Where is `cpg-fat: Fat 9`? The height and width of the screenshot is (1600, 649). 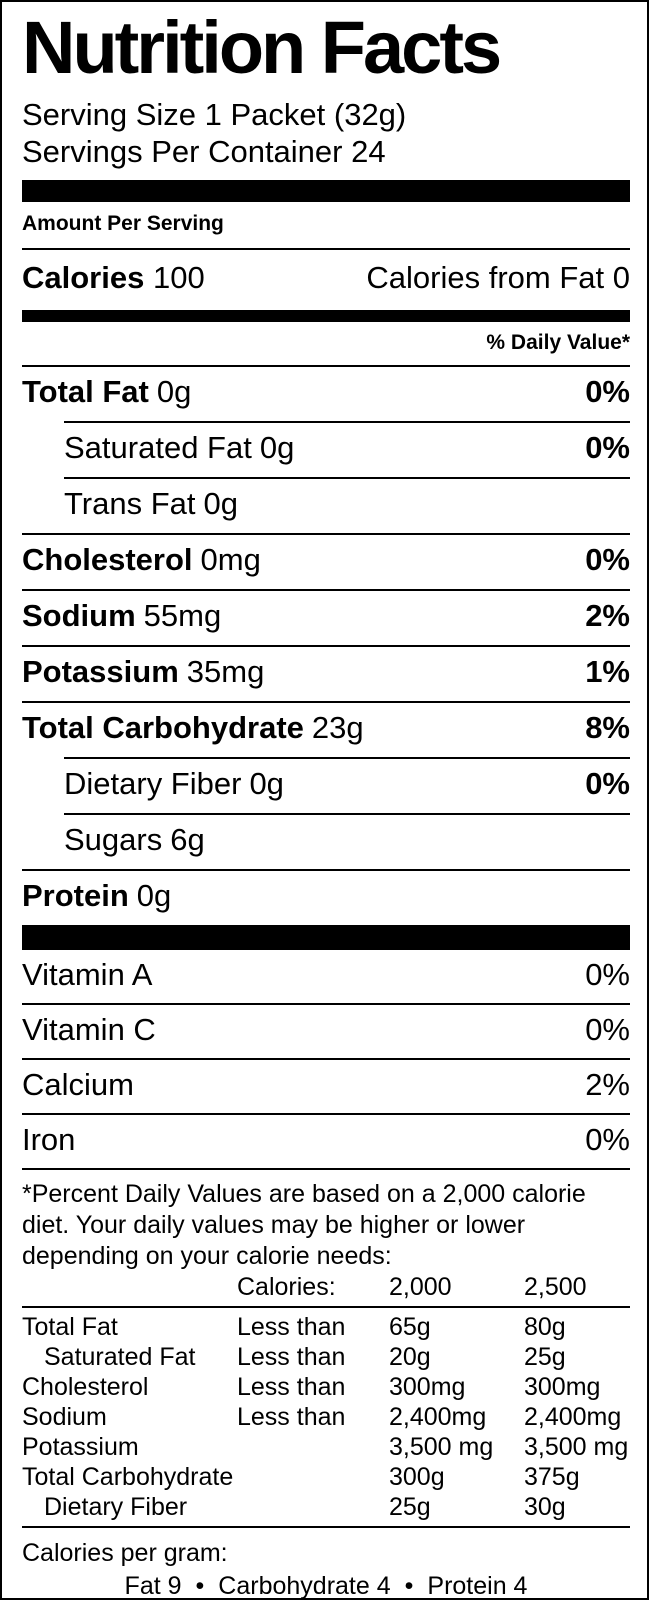
cpg-fat: Fat 9 is located at coordinates (153, 1586).